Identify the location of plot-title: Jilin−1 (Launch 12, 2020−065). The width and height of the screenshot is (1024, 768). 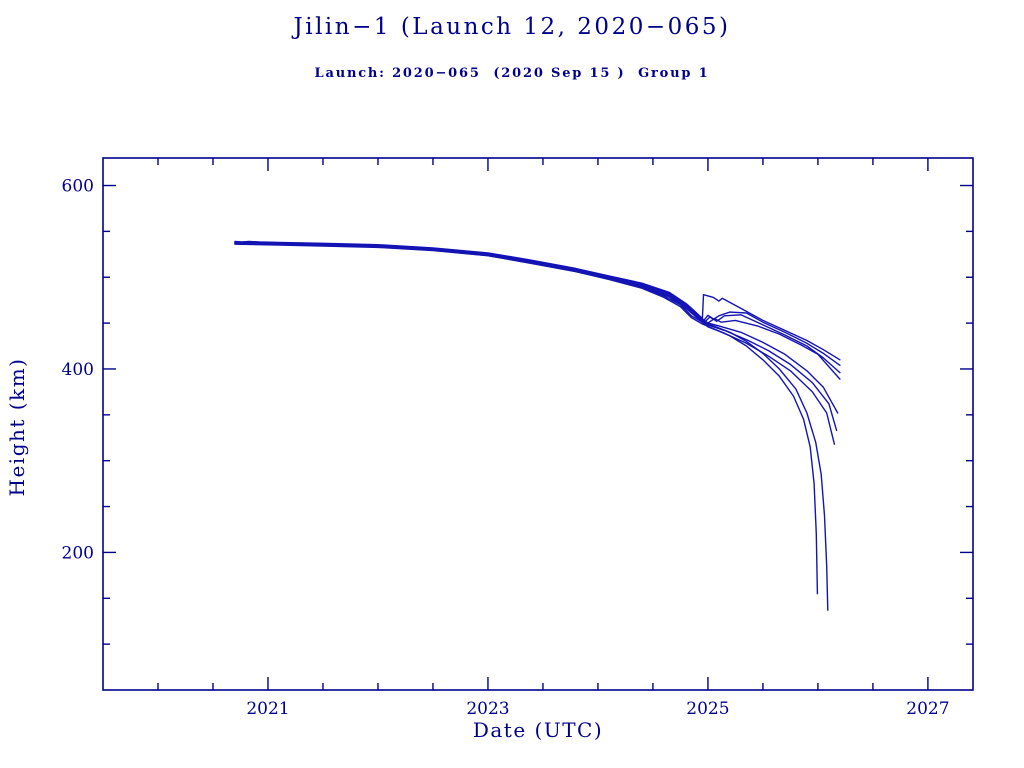
(512, 27).